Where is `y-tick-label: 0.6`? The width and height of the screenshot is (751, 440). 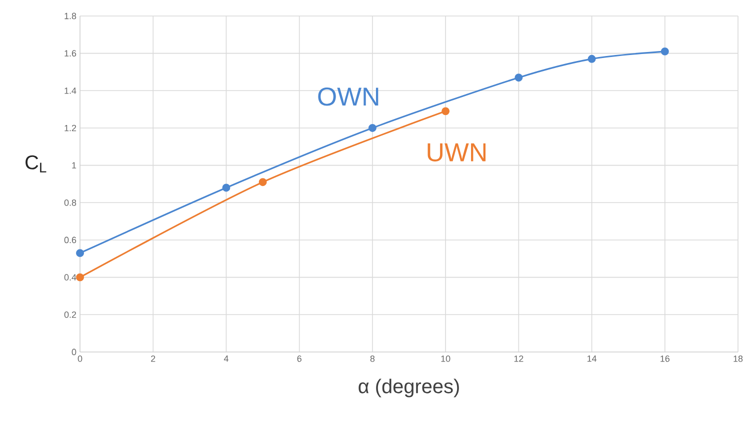 y-tick-label: 0.6 is located at coordinates (70, 240).